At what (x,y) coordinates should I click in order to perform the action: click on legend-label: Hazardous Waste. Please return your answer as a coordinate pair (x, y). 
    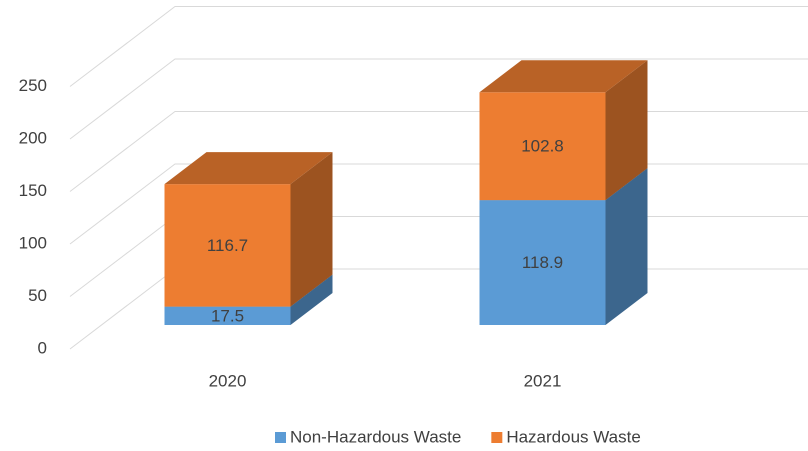
    Looking at the image, I should click on (573, 436).